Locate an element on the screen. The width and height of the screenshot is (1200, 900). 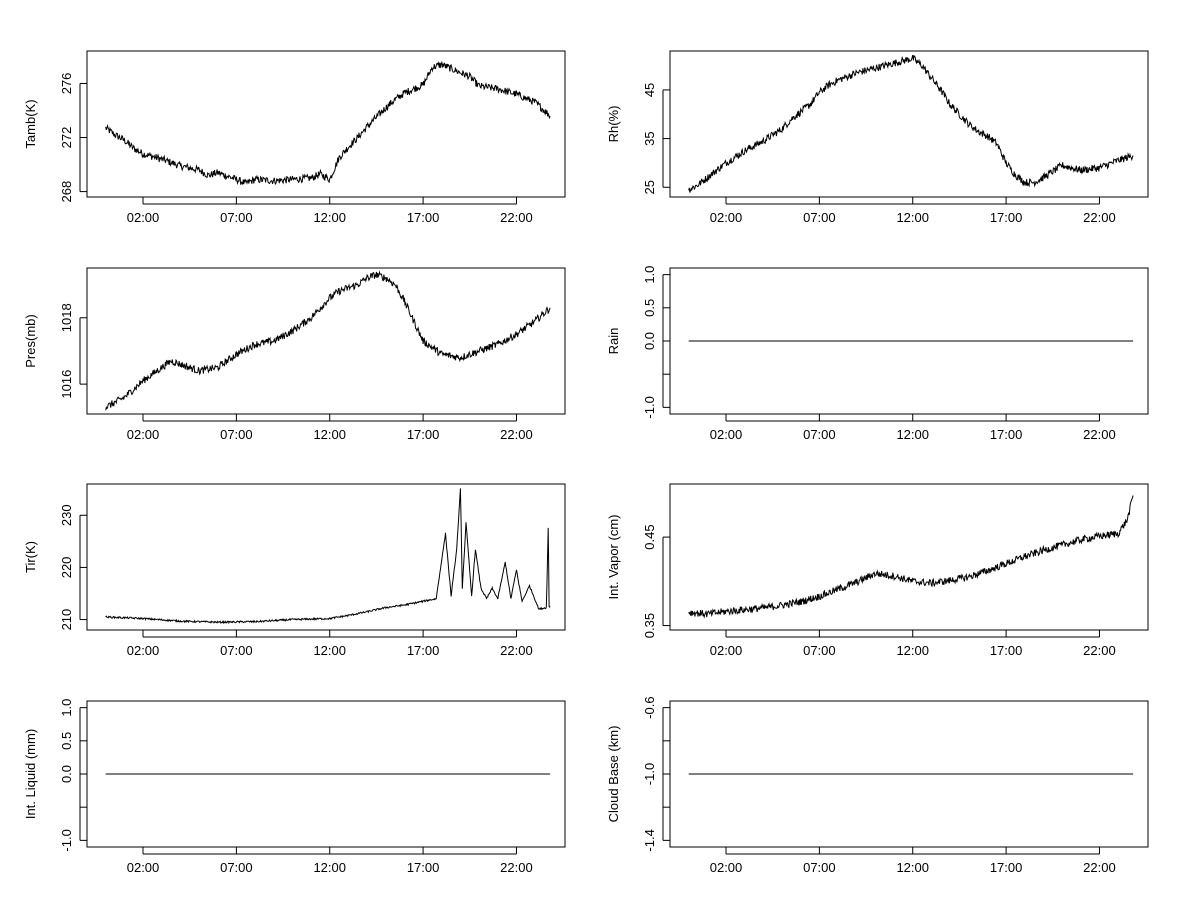
panel-2: 02:00 07:00 12:00 17:00 22:00 25 35 45 Rh(%) is located at coordinates (877, 137).